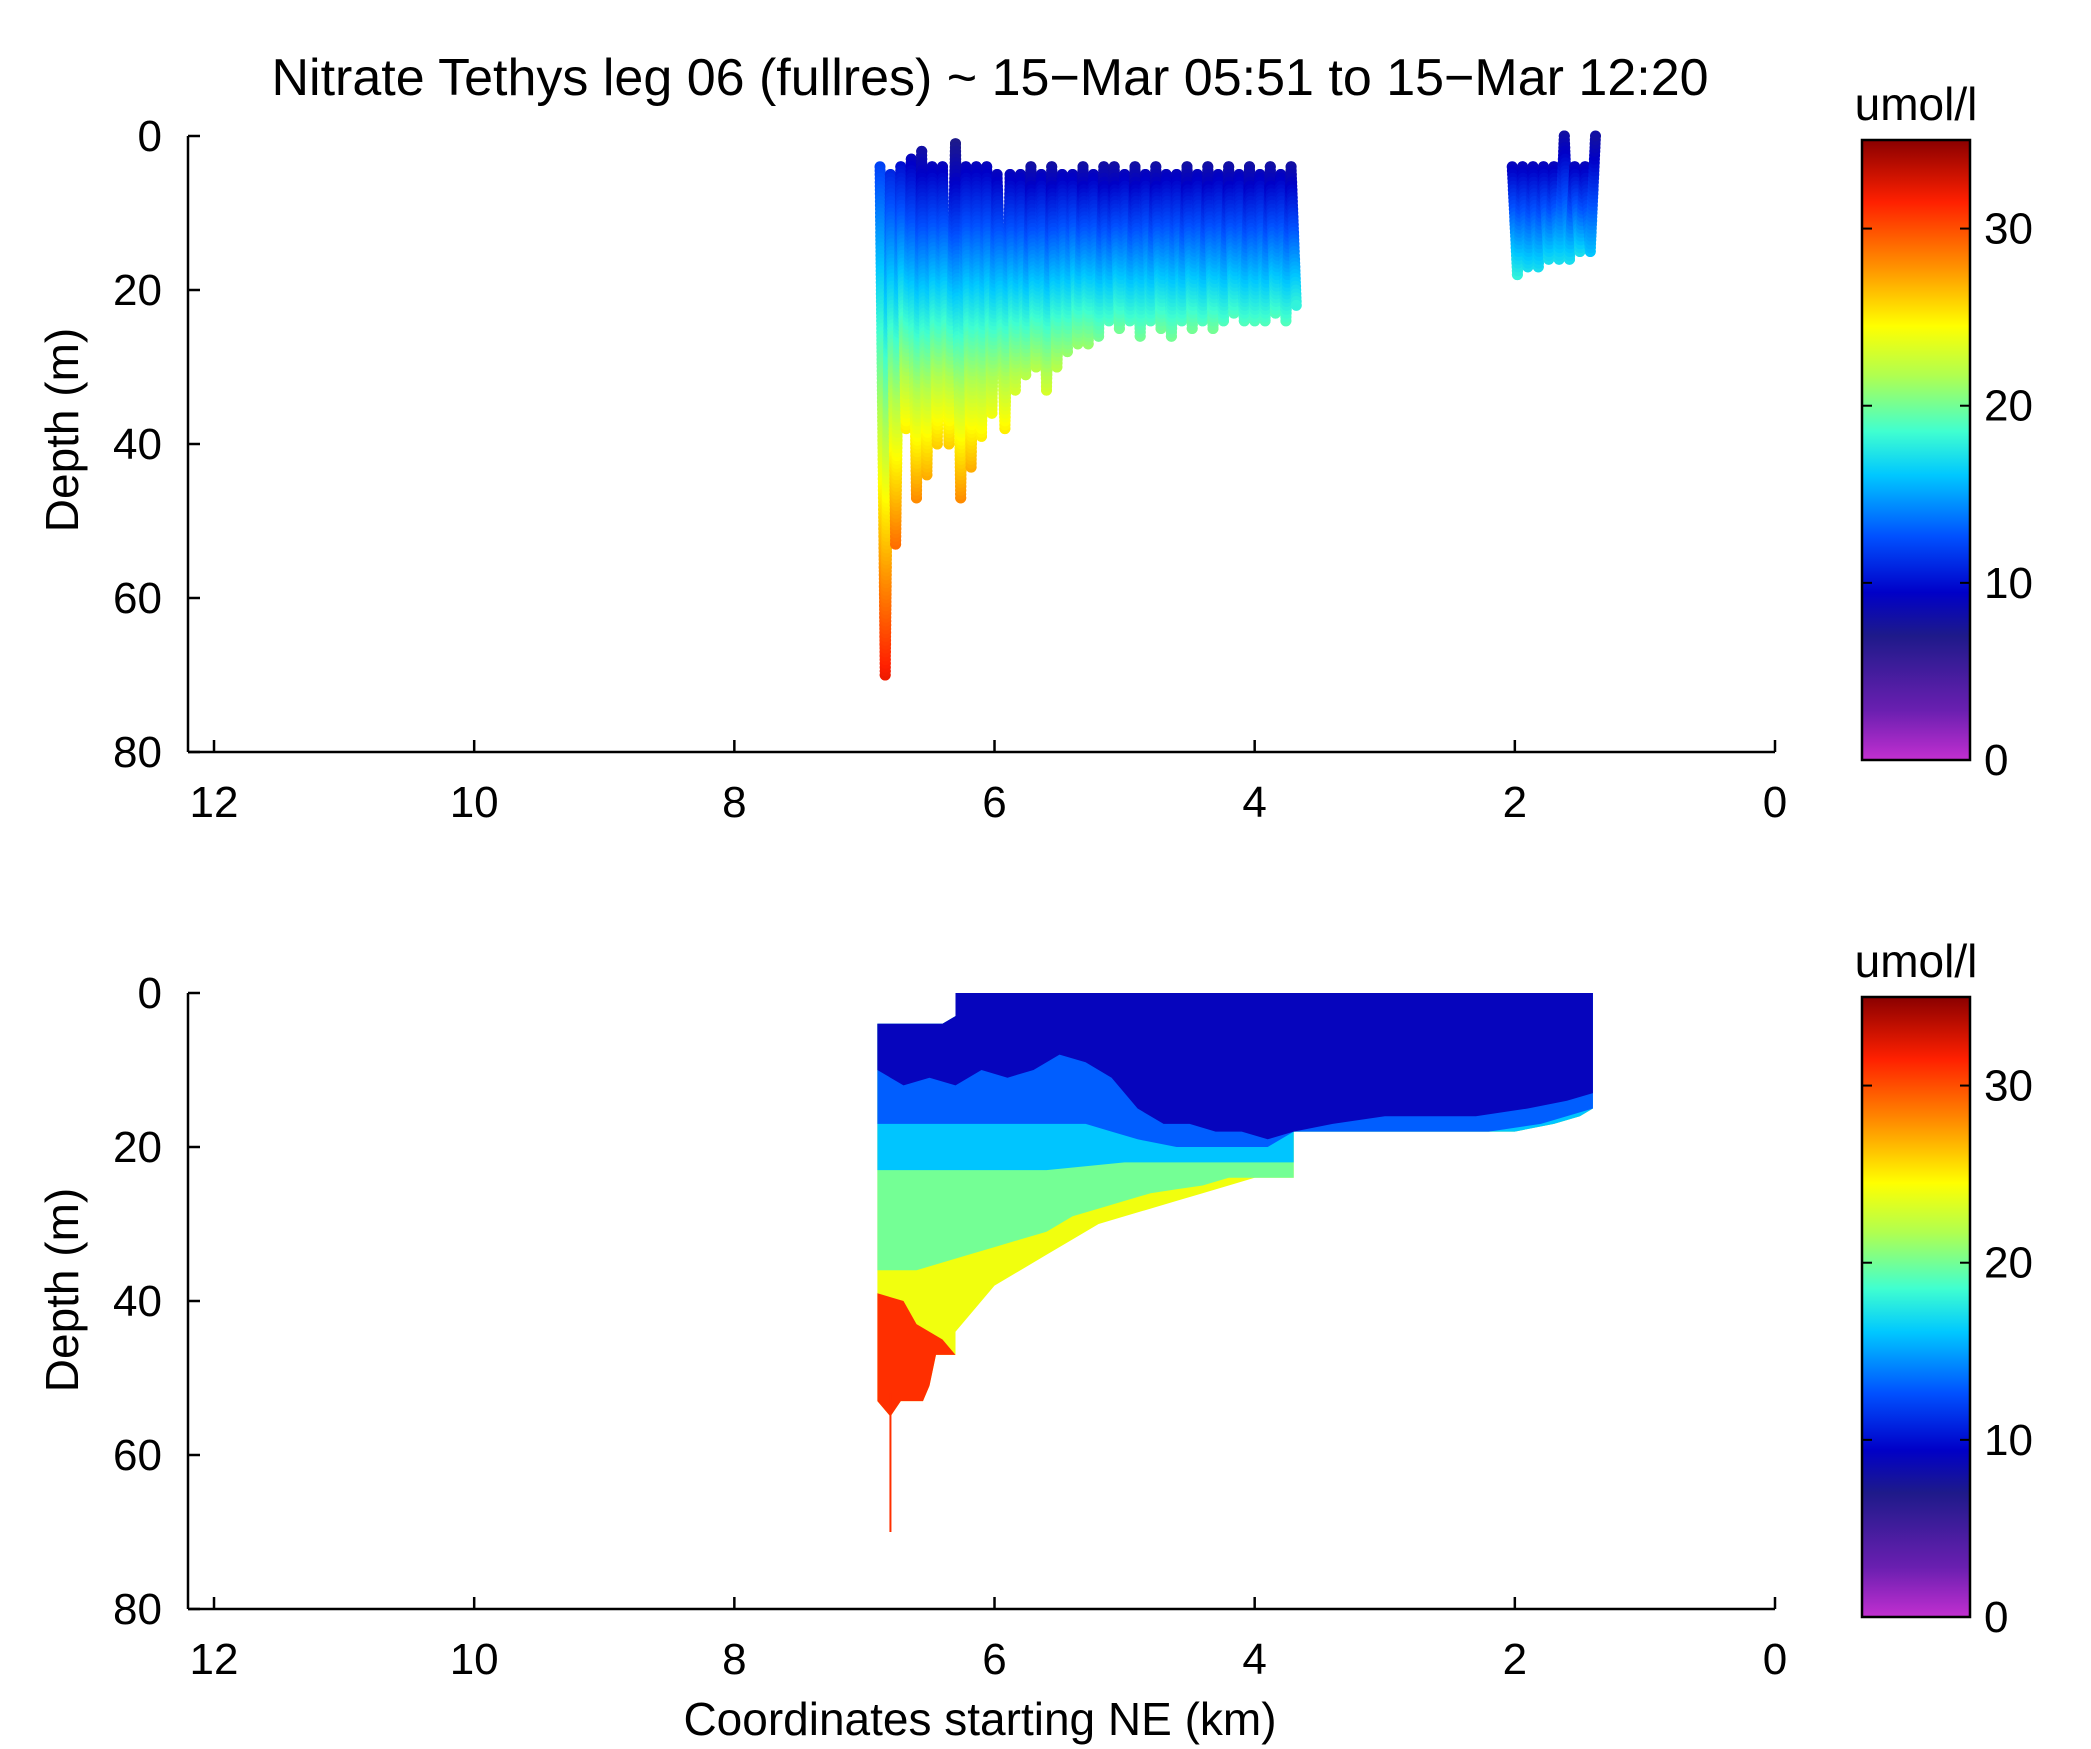 The width and height of the screenshot is (2091, 1749). What do you see at coordinates (62, 1290) in the screenshot?
I see `lower-y-axis-label: Depth (m)` at bounding box center [62, 1290].